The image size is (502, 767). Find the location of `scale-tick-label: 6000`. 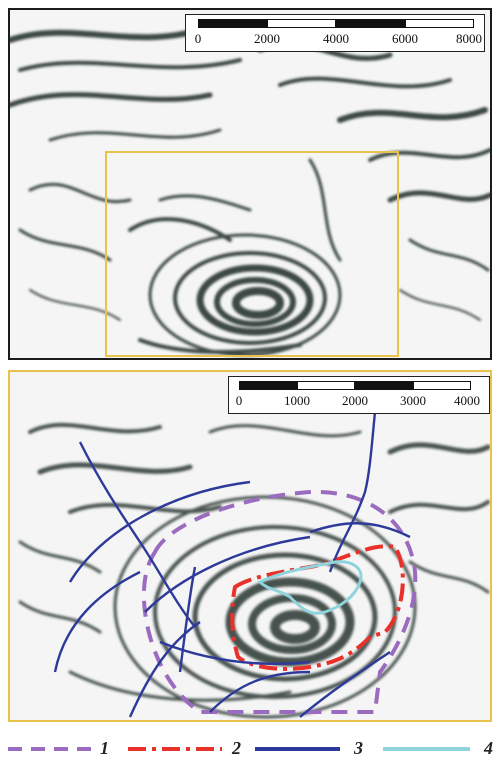

scale-tick-label: 6000 is located at coordinates (405, 38).